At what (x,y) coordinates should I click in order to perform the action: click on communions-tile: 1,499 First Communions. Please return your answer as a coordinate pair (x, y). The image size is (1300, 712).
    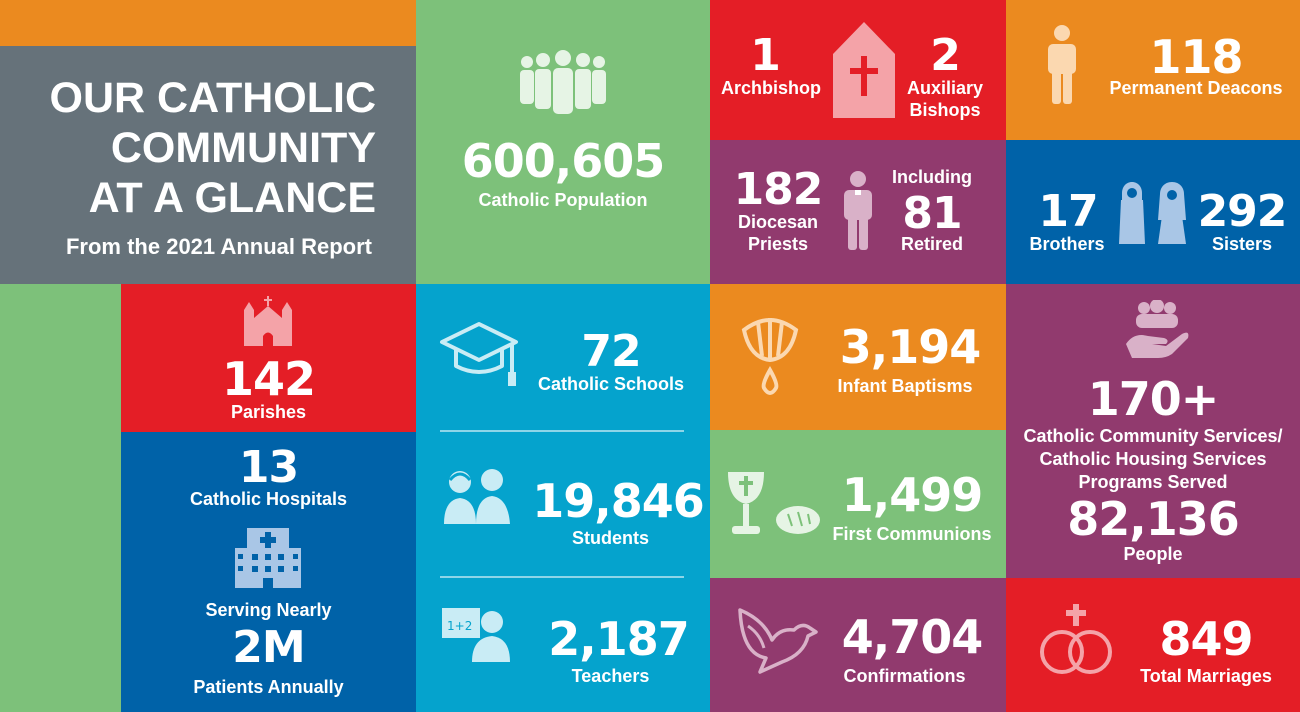
    Looking at the image, I should click on (858, 504).